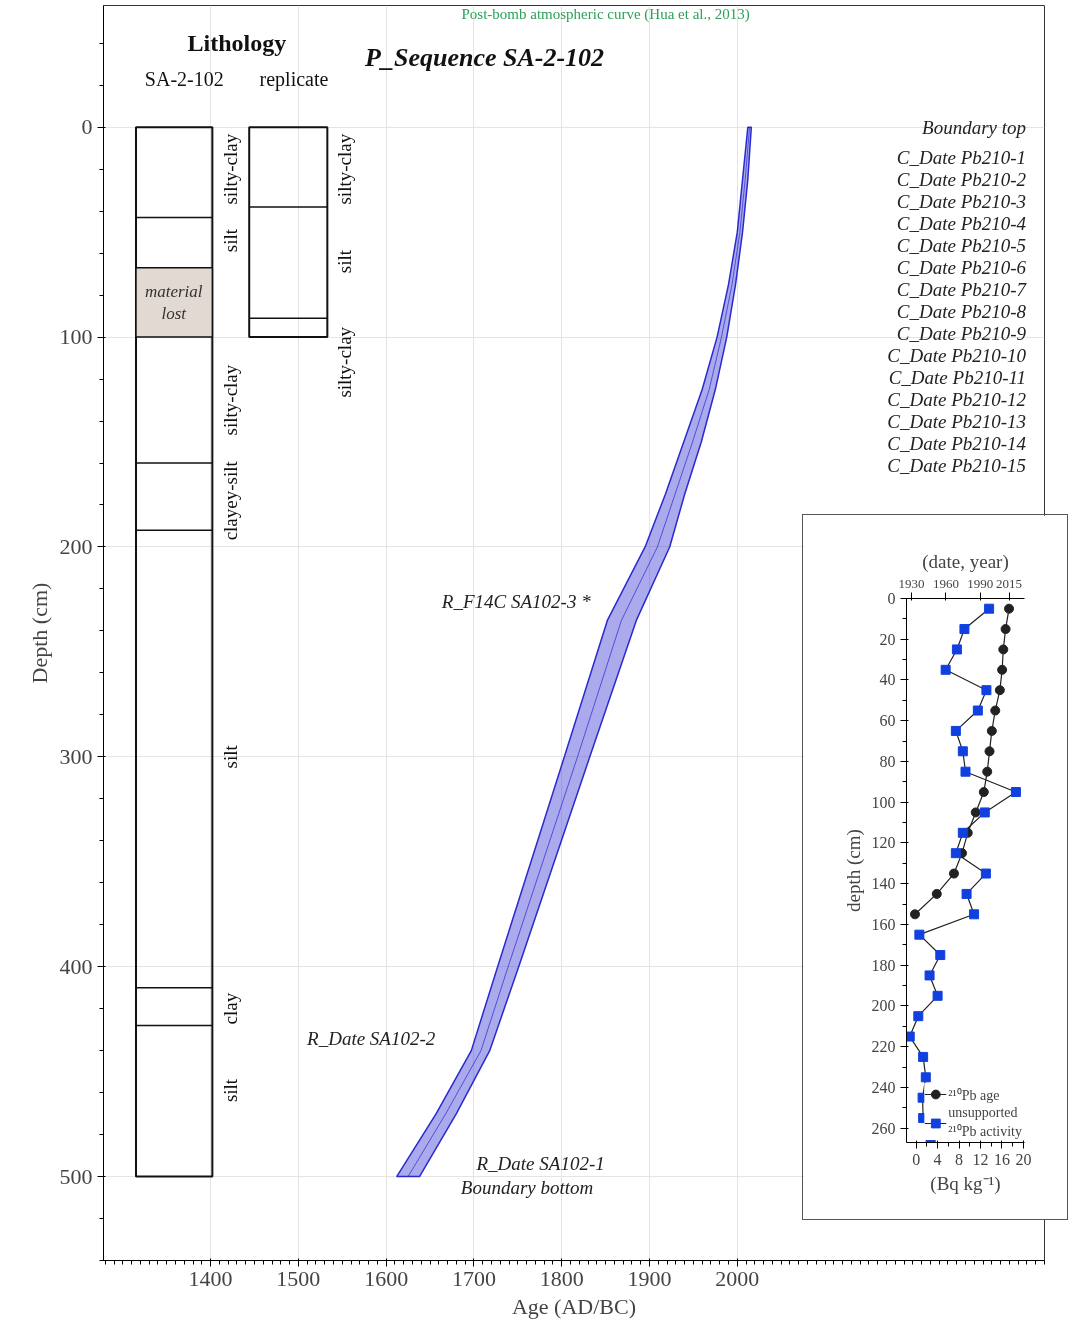 This screenshot has height=1341, width=1089. I want to click on x-tick-label: 1400, so click(210, 1278).